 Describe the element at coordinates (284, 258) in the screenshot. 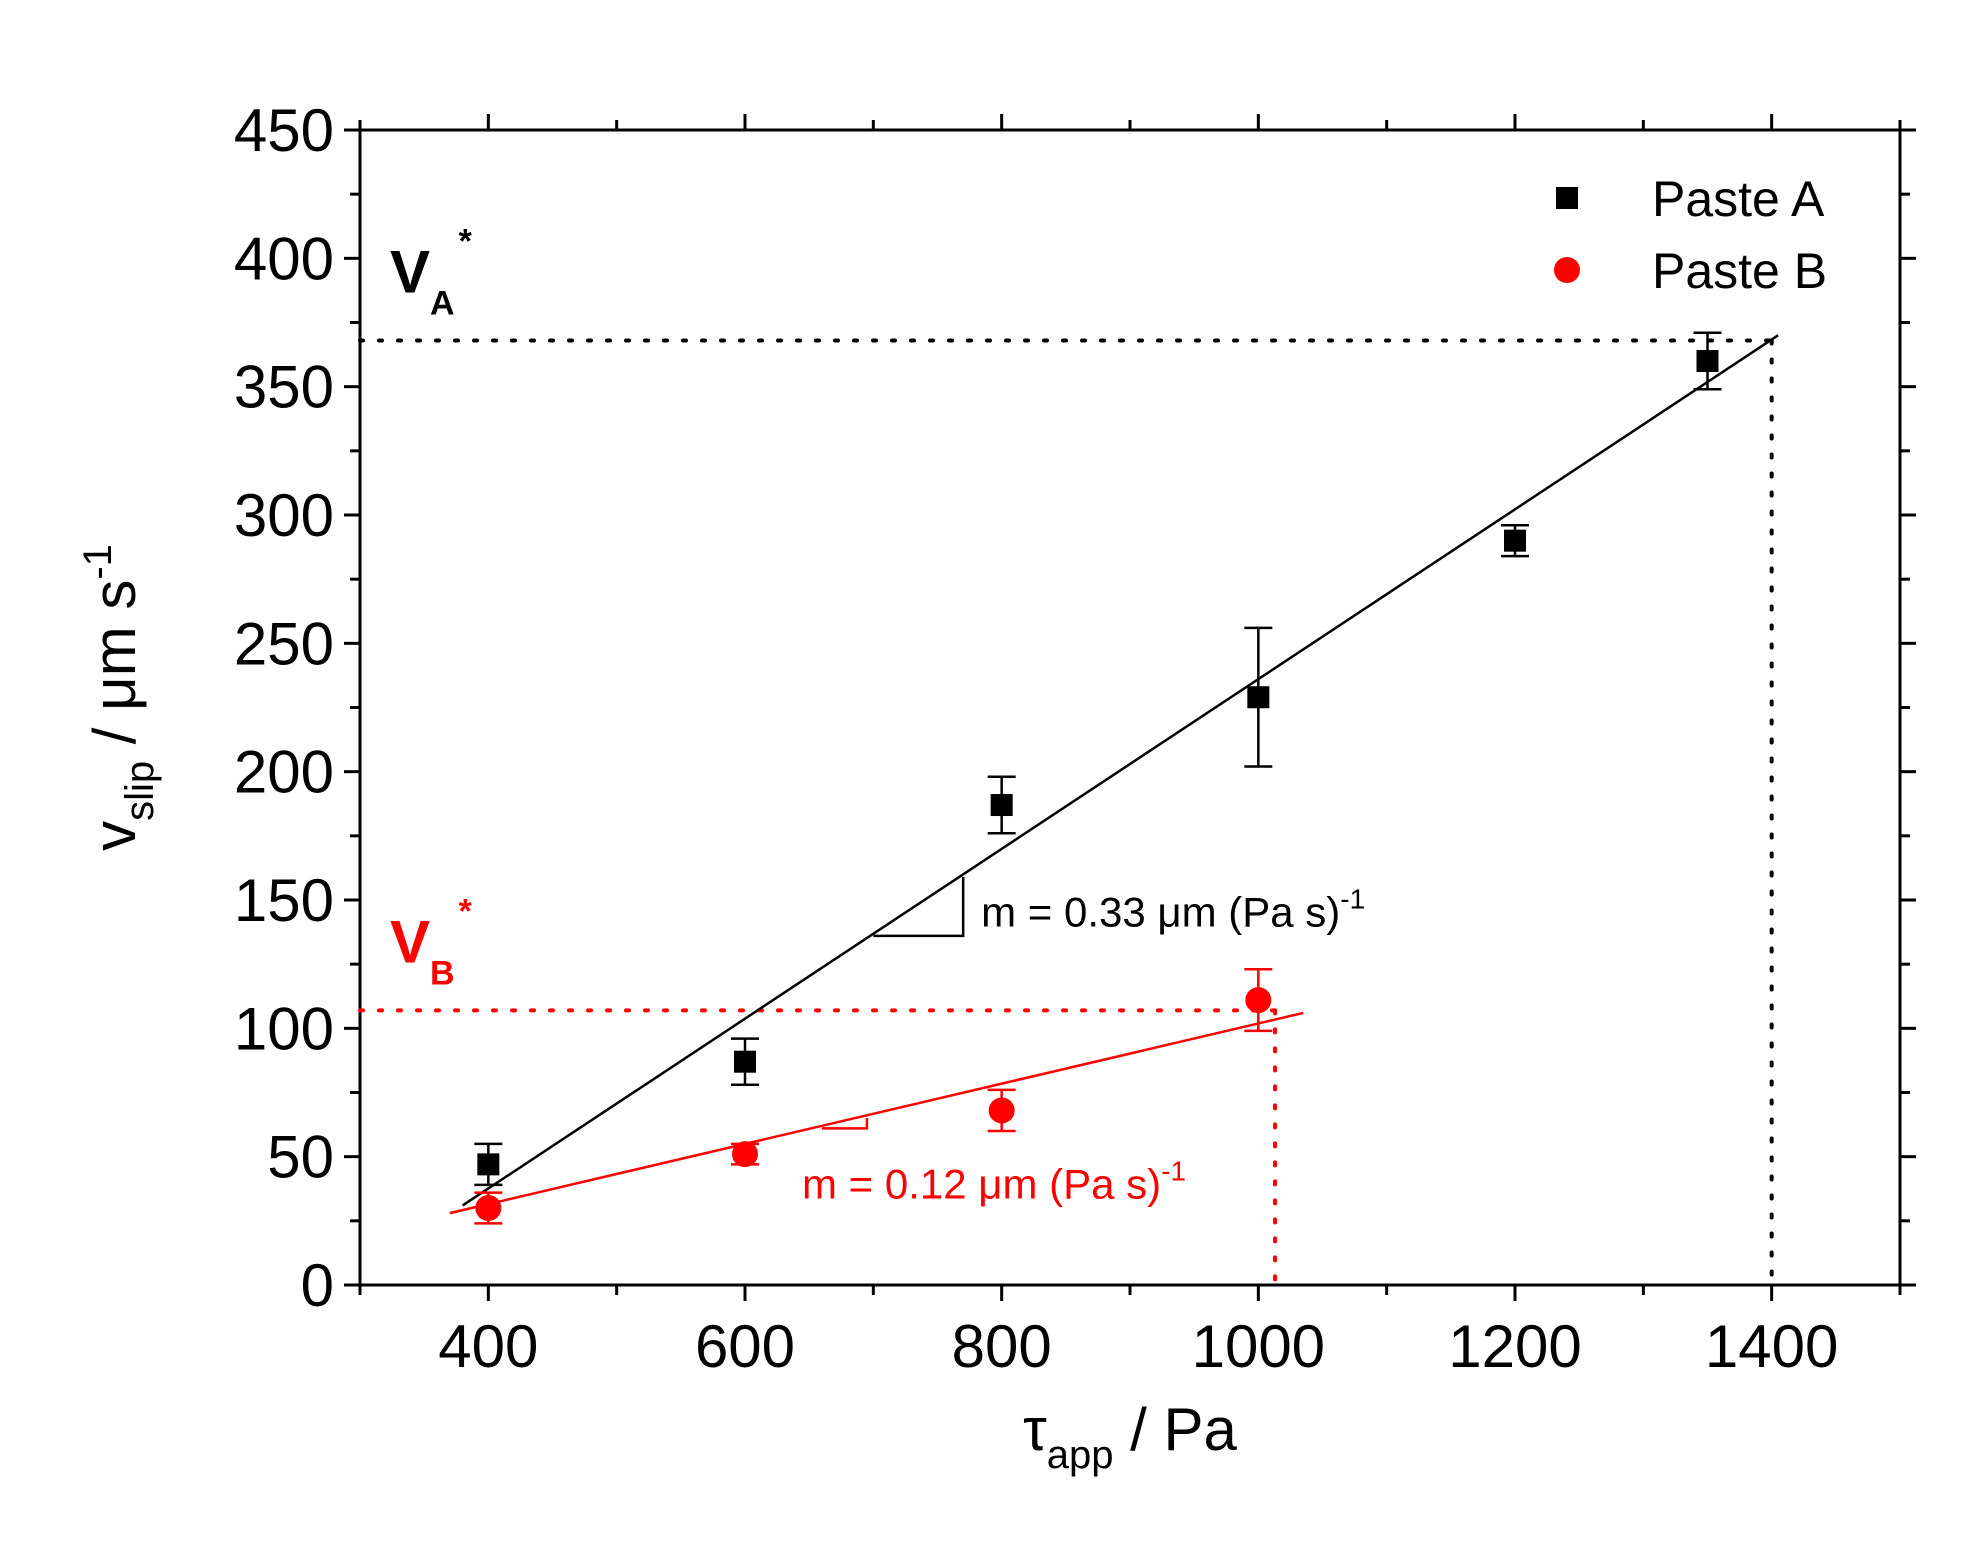

I see `y-tick-label: 400` at that location.